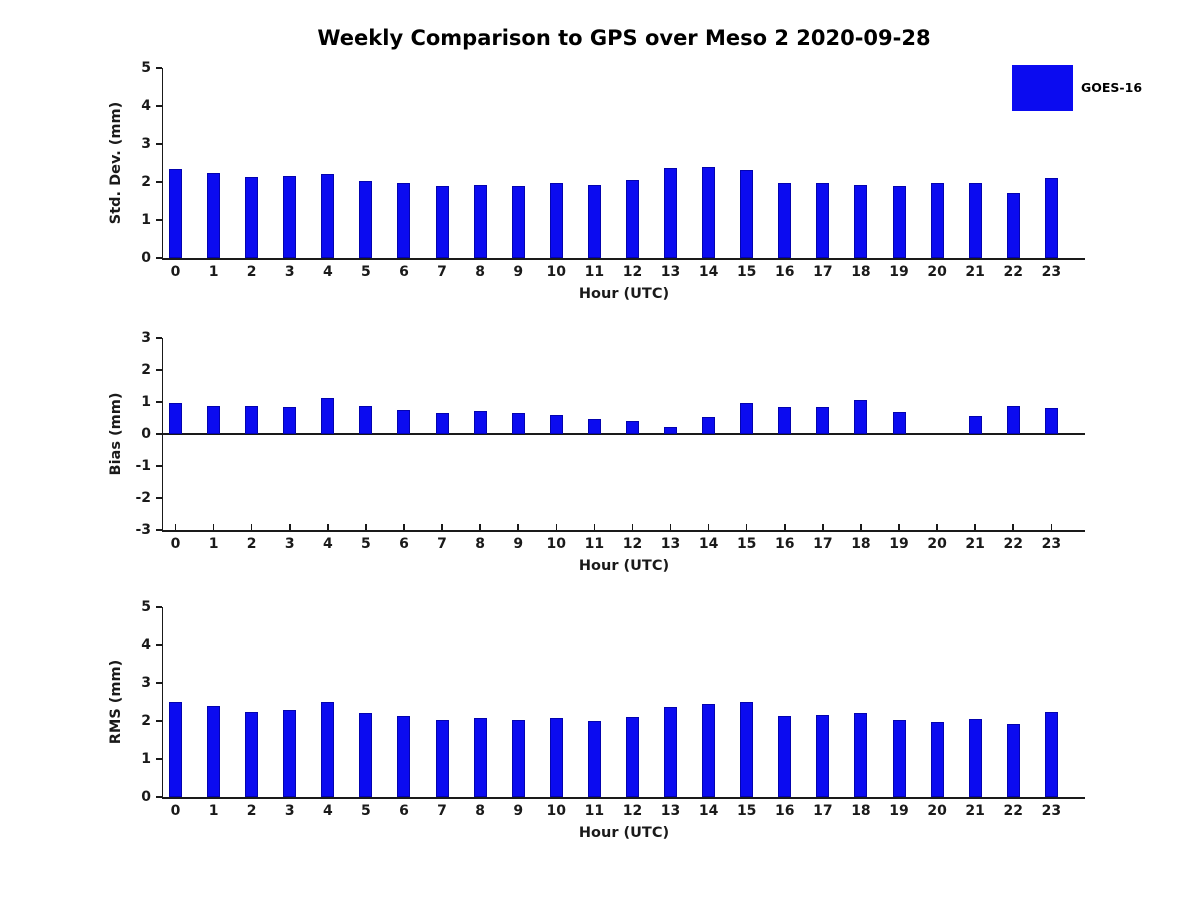  Describe the element at coordinates (146, 182) in the screenshot. I see `y-tick-label: 2` at that location.